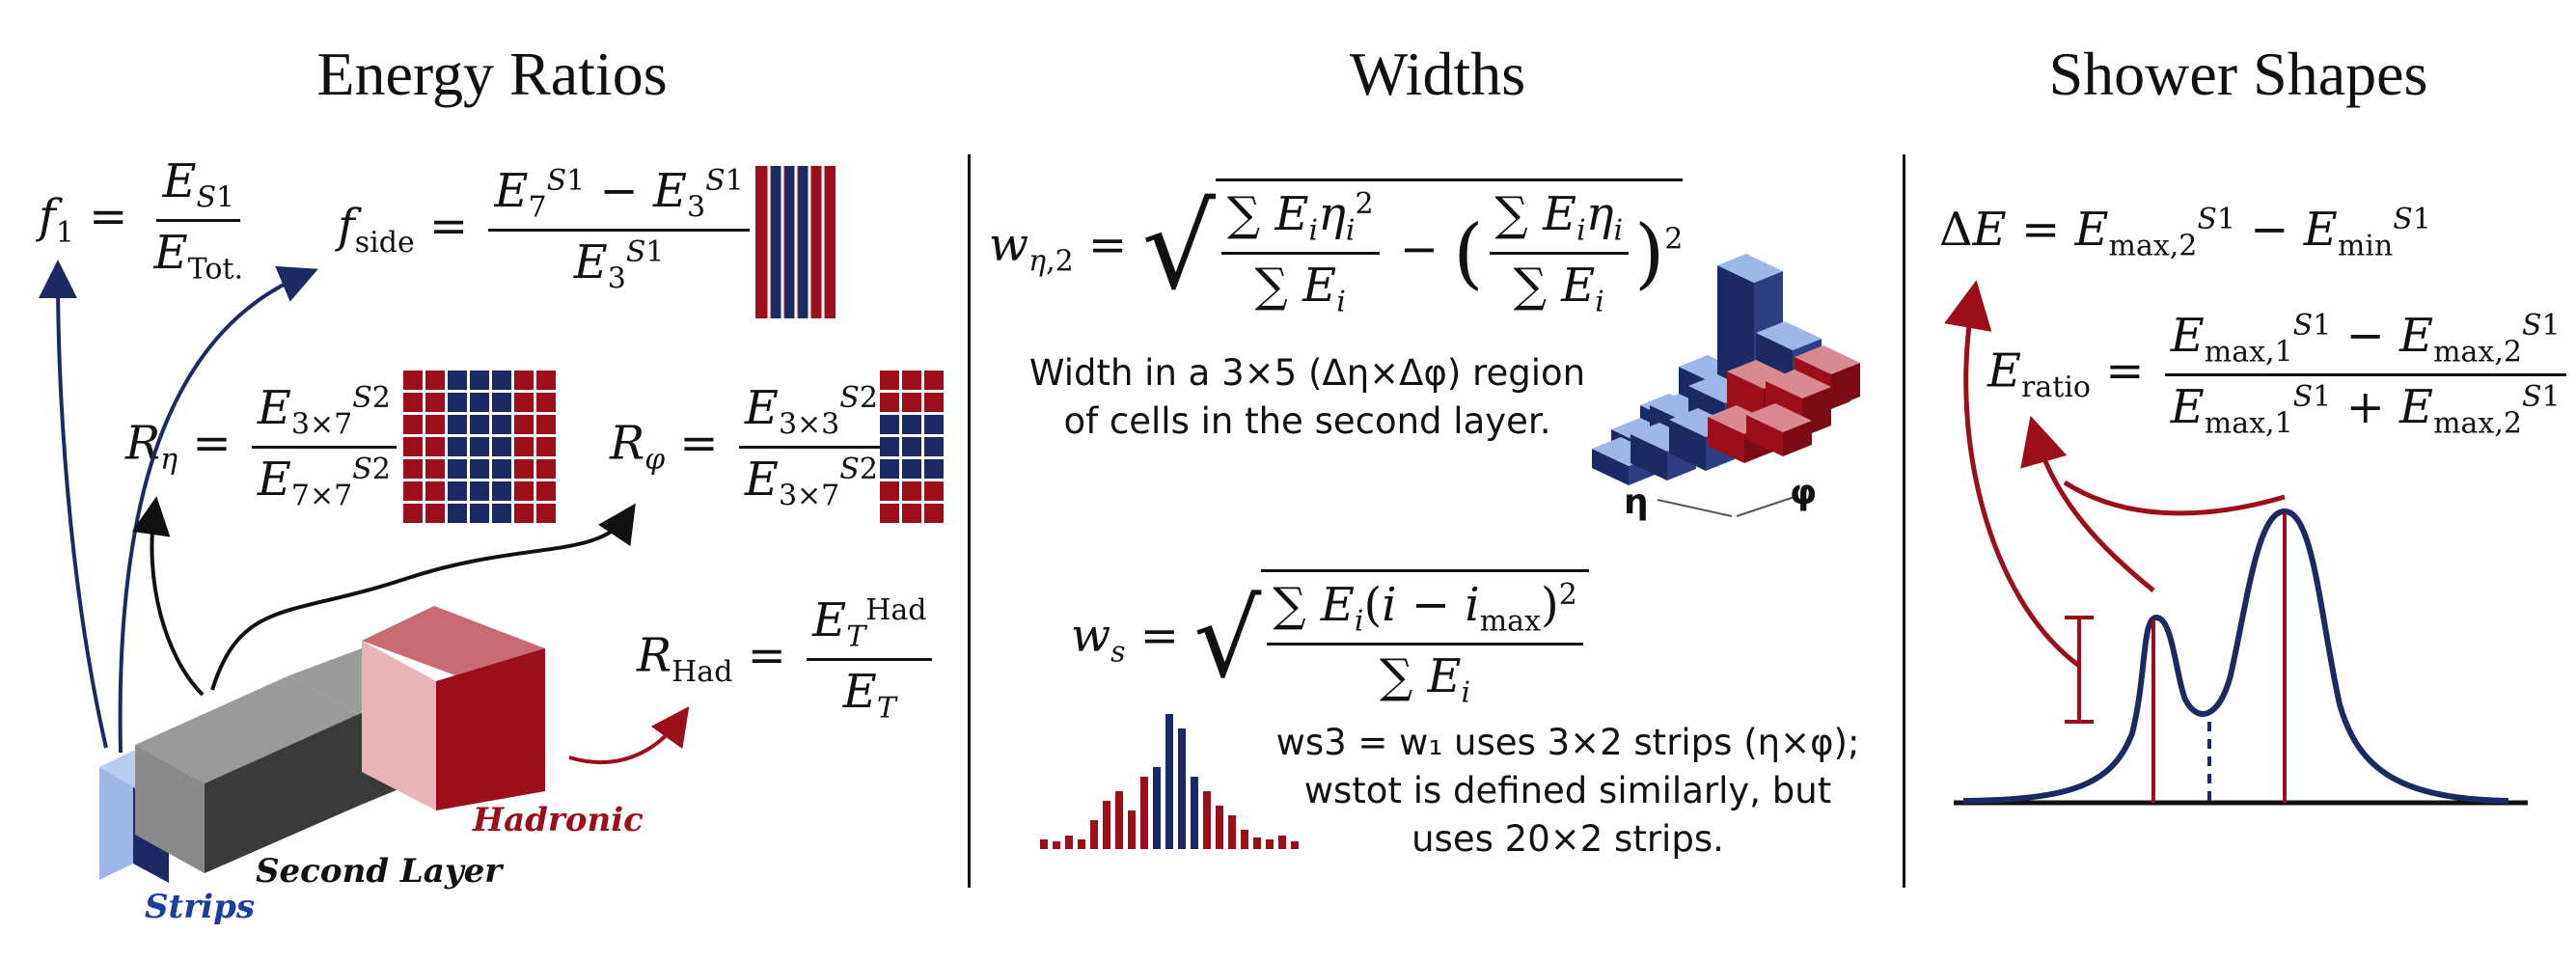 The width and height of the screenshot is (2576, 961). Describe the element at coordinates (1337, 248) in the screenshot. I see `weta2-equation: wη,2 = √ ∑ Eiηi2 ∑ Ei − (∑ Eiηi ∑ Ei)2` at that location.